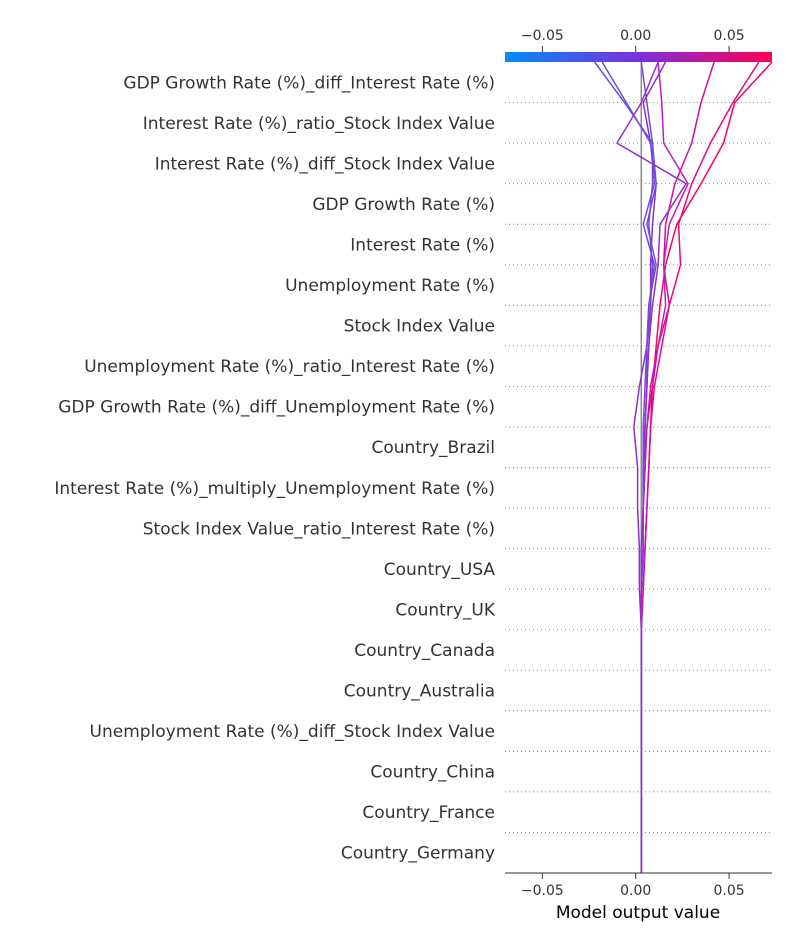  What do you see at coordinates (428, 813) in the screenshot?
I see `feature-label: Country_France` at bounding box center [428, 813].